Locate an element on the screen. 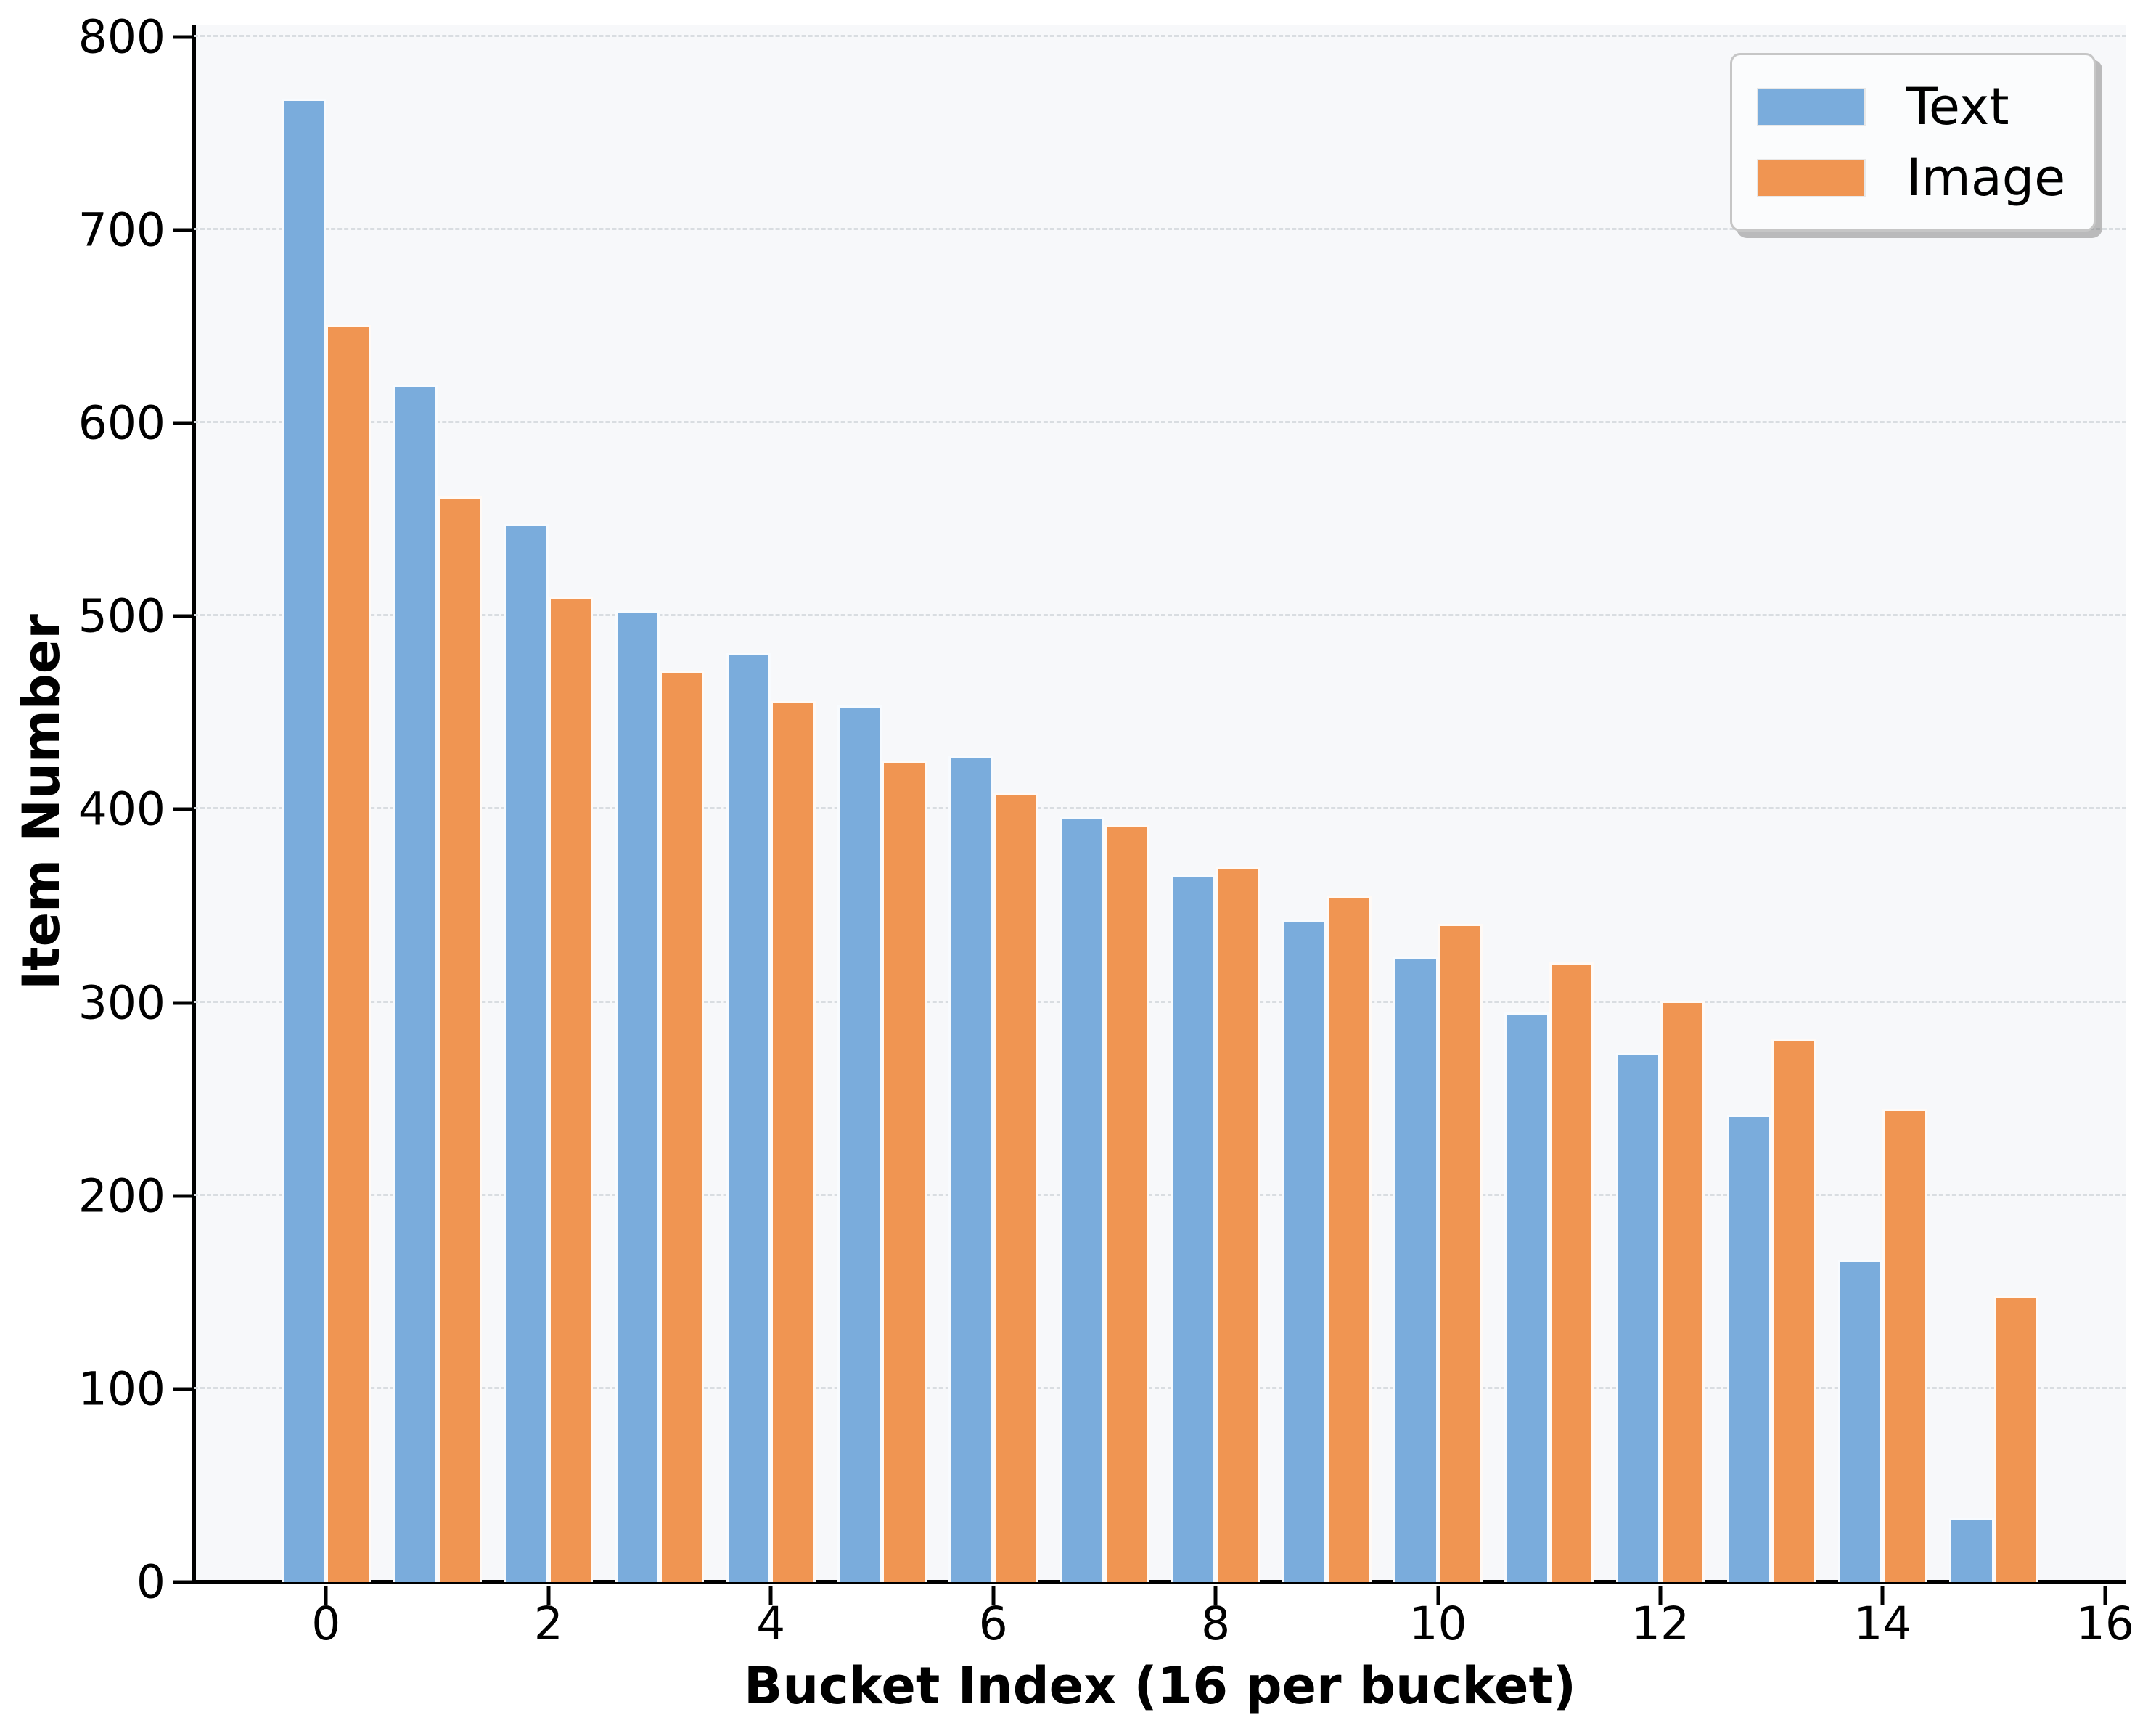 The image size is (2156, 1728). y-tick-label-700: 700 is located at coordinates (121, 230).